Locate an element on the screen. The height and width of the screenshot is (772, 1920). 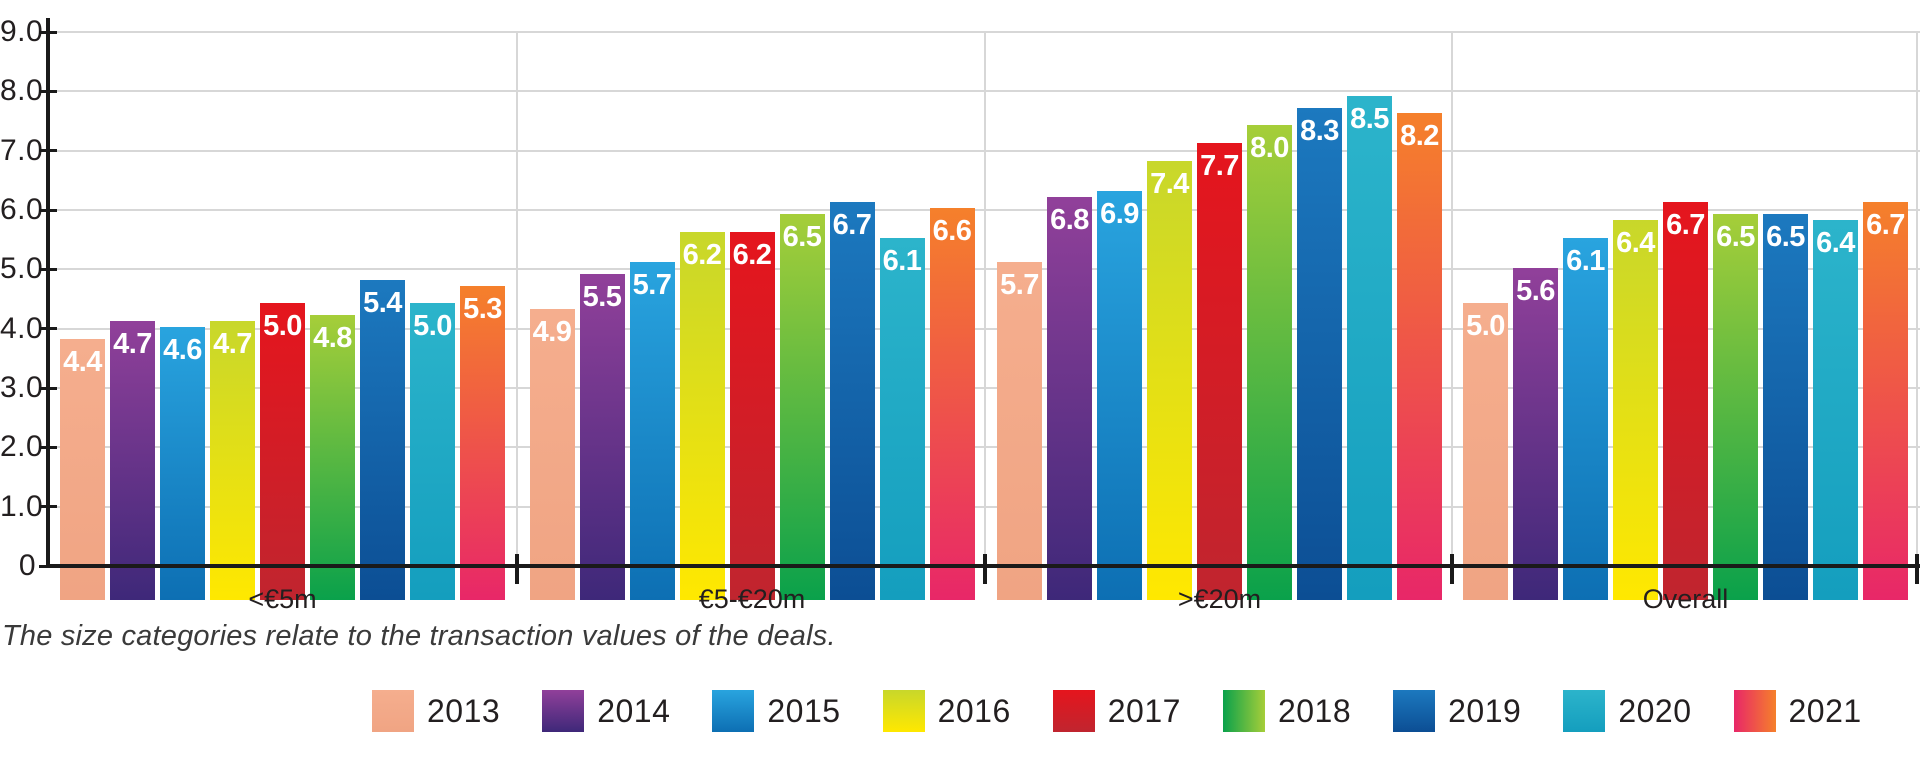
bar-2013-<€5m: 4.4 is located at coordinates (82, 469).